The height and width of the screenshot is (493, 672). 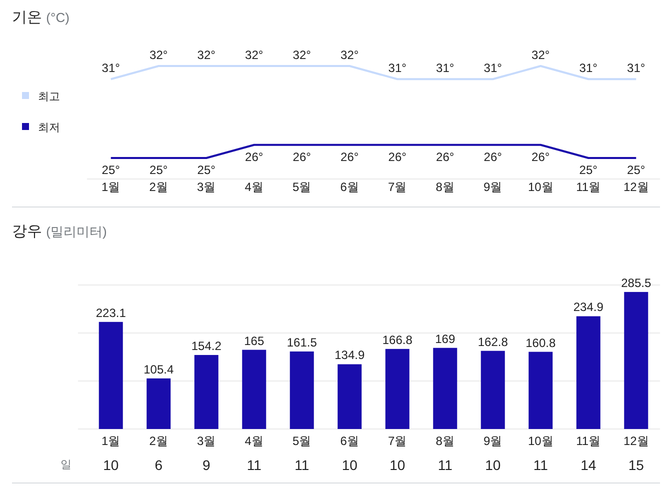 What do you see at coordinates (636, 283) in the screenshot?
I see `data-label: 285.5` at bounding box center [636, 283].